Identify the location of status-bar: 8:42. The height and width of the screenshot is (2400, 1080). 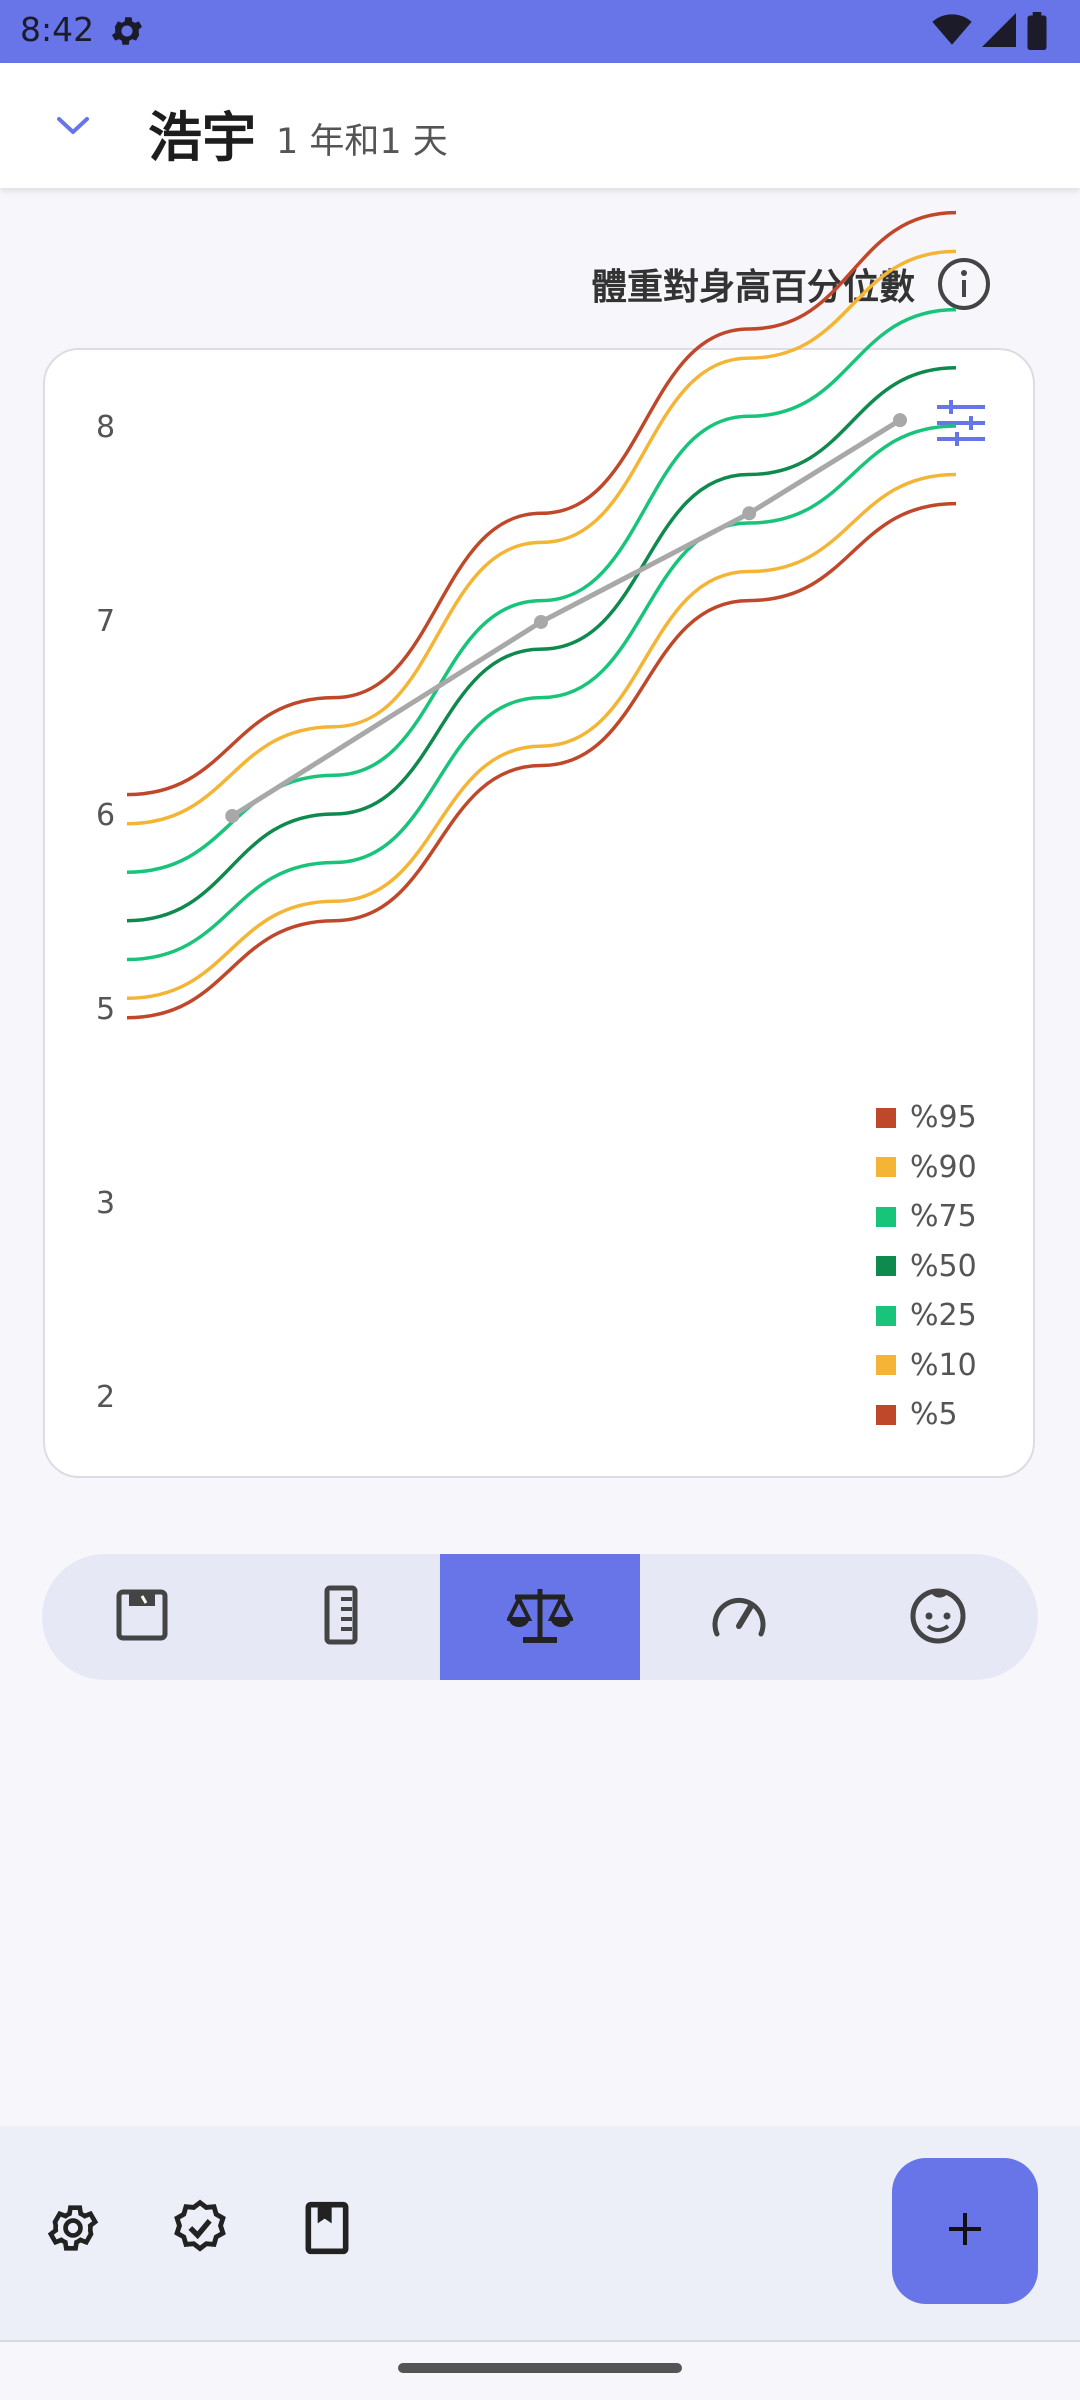
(540, 31).